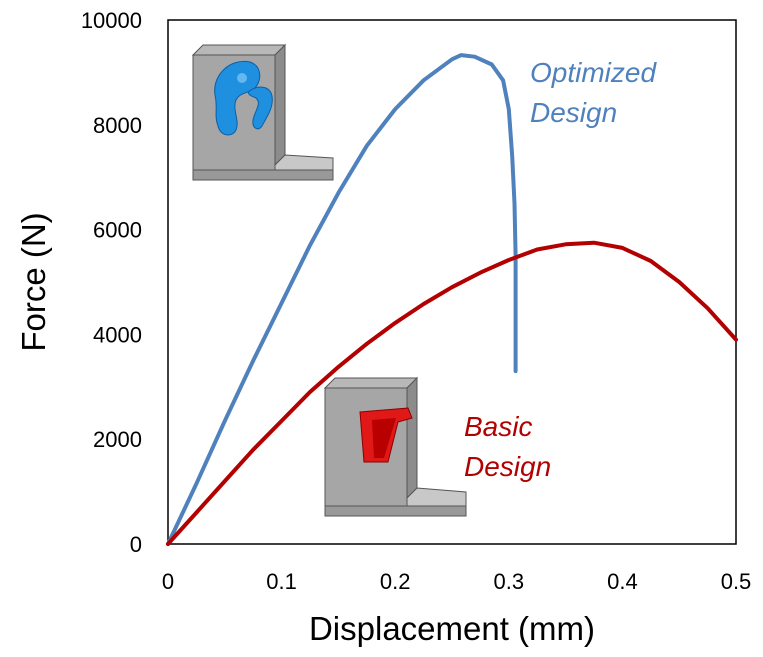 This screenshot has height=657, width=763. I want to click on x-tick-label: 0.4, so click(622, 581).